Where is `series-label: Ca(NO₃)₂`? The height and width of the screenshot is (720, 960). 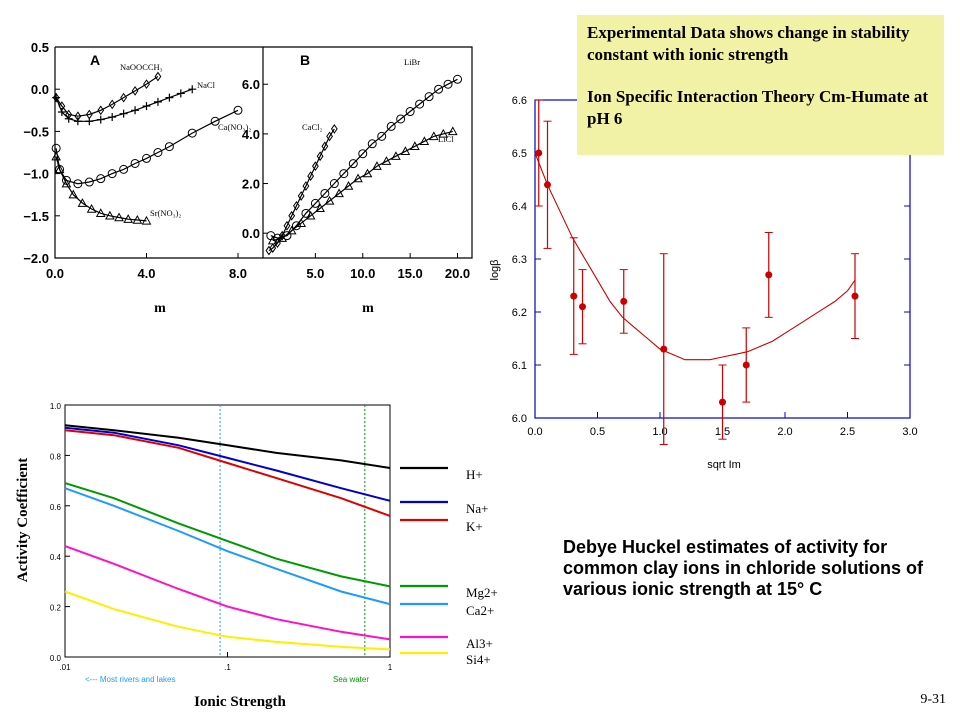 series-label: Ca(NO₃)₂ is located at coordinates (234, 127).